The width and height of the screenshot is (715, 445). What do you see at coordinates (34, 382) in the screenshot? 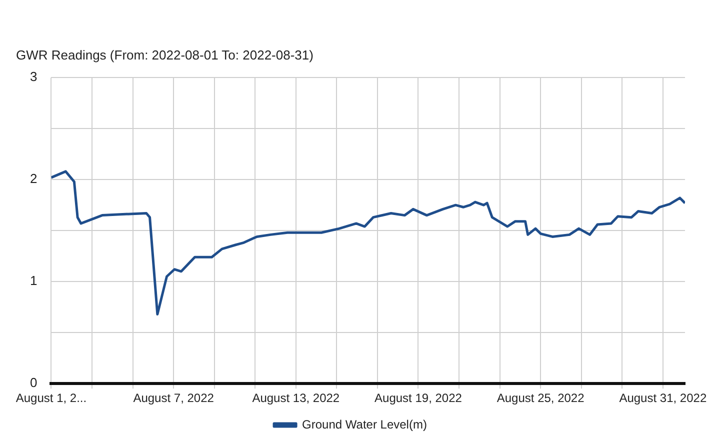
I see `y-tick-label: 0` at bounding box center [34, 382].